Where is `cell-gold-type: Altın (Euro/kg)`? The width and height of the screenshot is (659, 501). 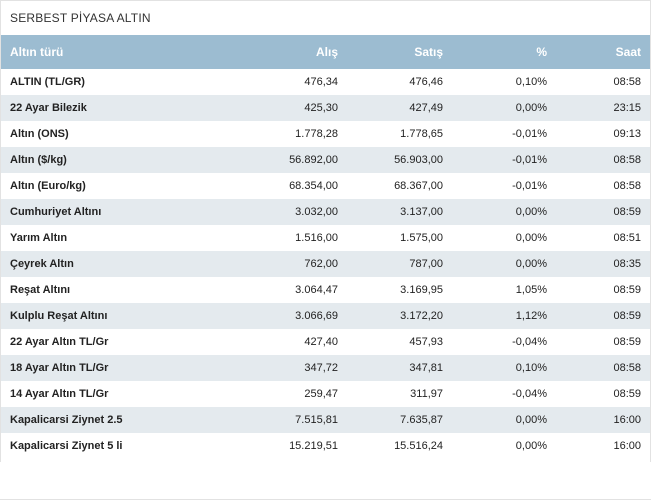
cell-gold-type: Altın (Euro/kg) is located at coordinates (48, 186).